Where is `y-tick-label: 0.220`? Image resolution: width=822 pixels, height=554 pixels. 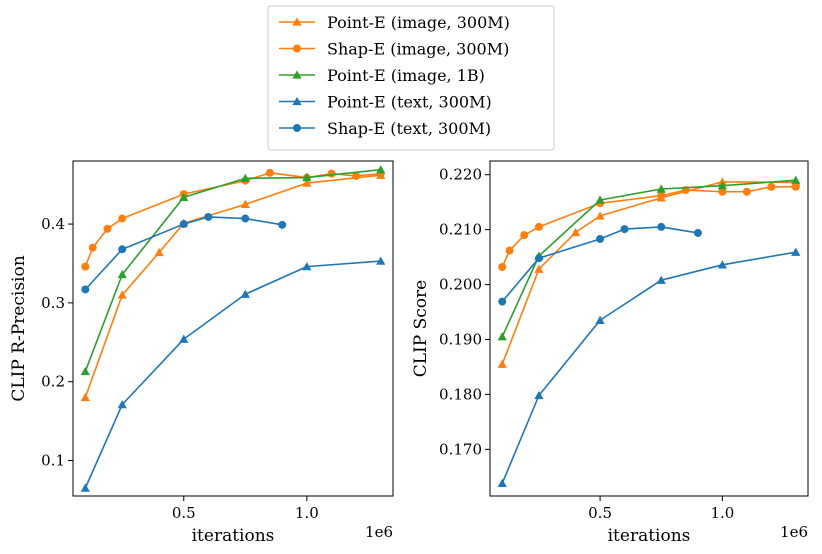
y-tick-label: 0.220 is located at coordinates (460, 175).